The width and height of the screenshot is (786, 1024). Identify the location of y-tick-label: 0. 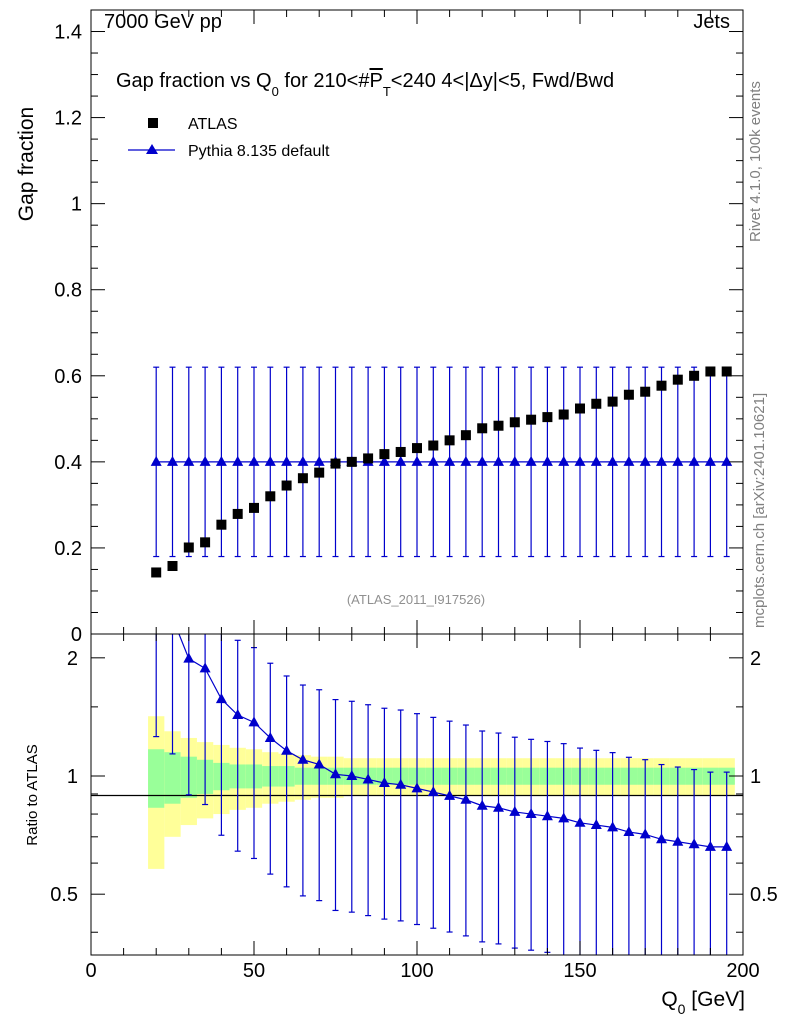
(76, 635).